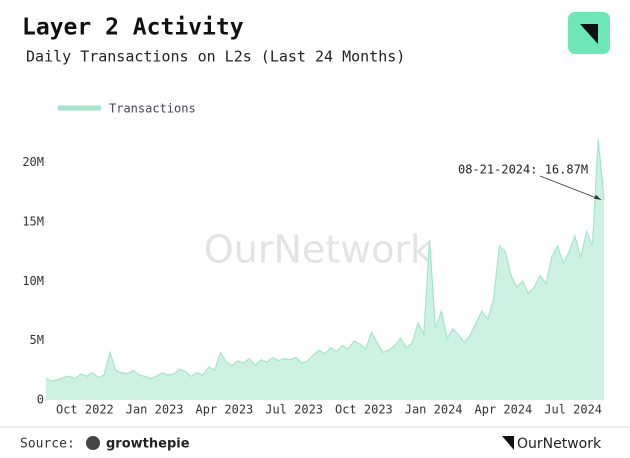  Describe the element at coordinates (589, 33) in the screenshot. I see `logo` at that location.